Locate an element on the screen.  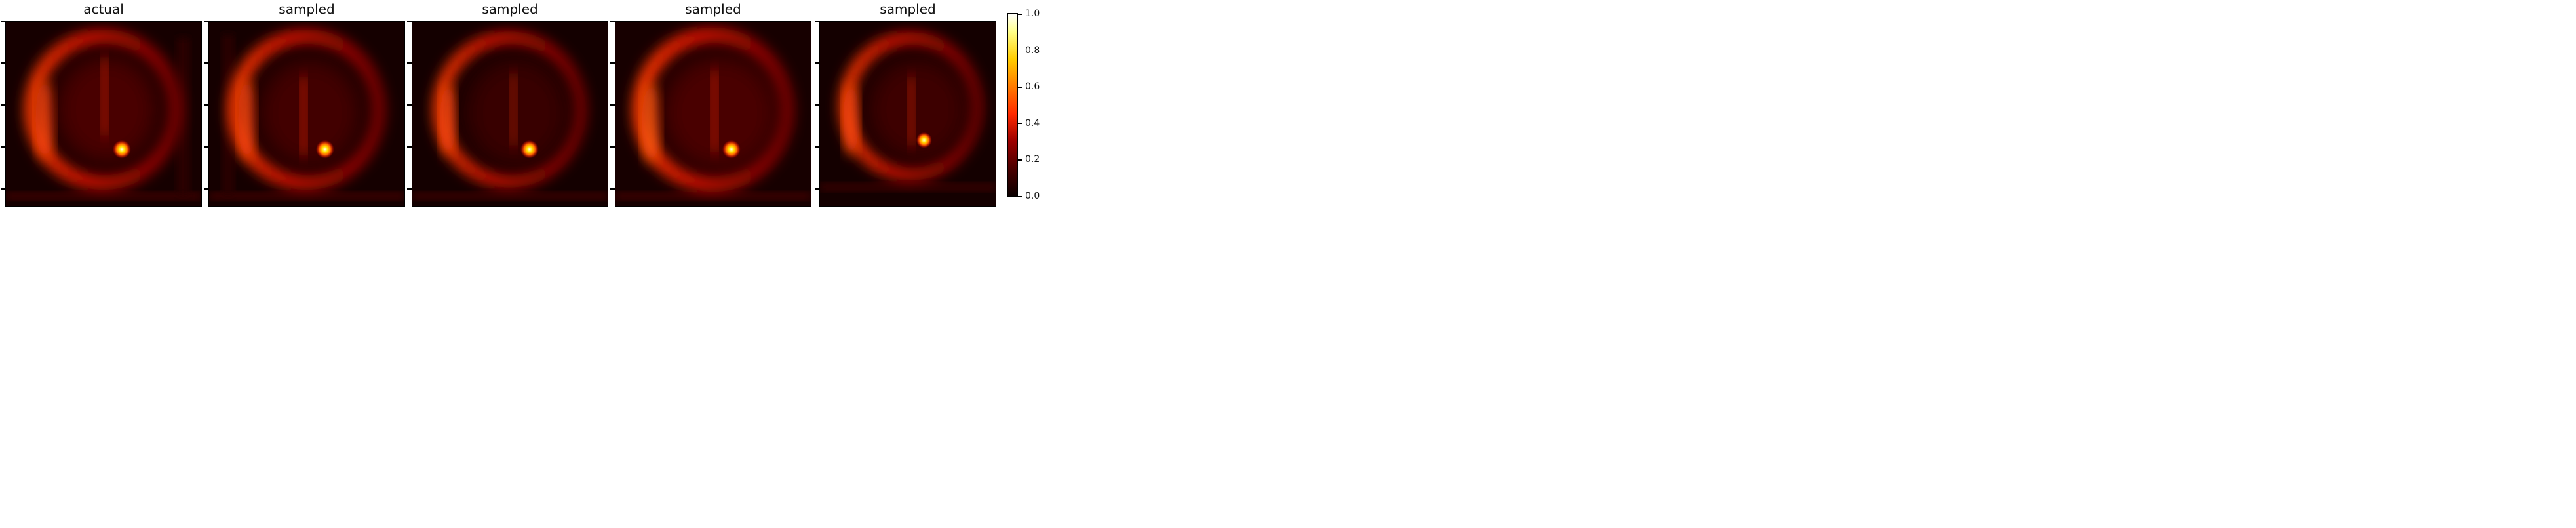
panel-sampled-1: sampled is located at coordinates (304, 104).